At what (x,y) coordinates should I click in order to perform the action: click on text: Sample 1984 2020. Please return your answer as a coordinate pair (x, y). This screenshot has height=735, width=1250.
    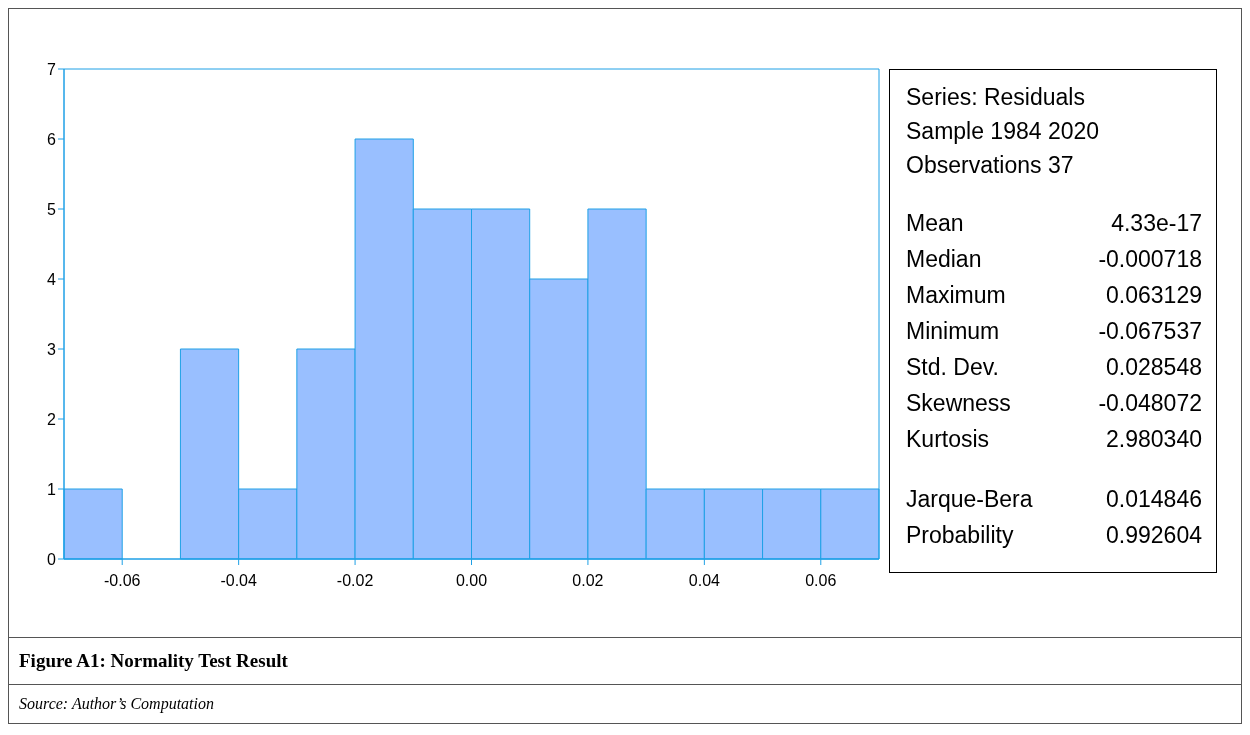
    Looking at the image, I should click on (1003, 132).